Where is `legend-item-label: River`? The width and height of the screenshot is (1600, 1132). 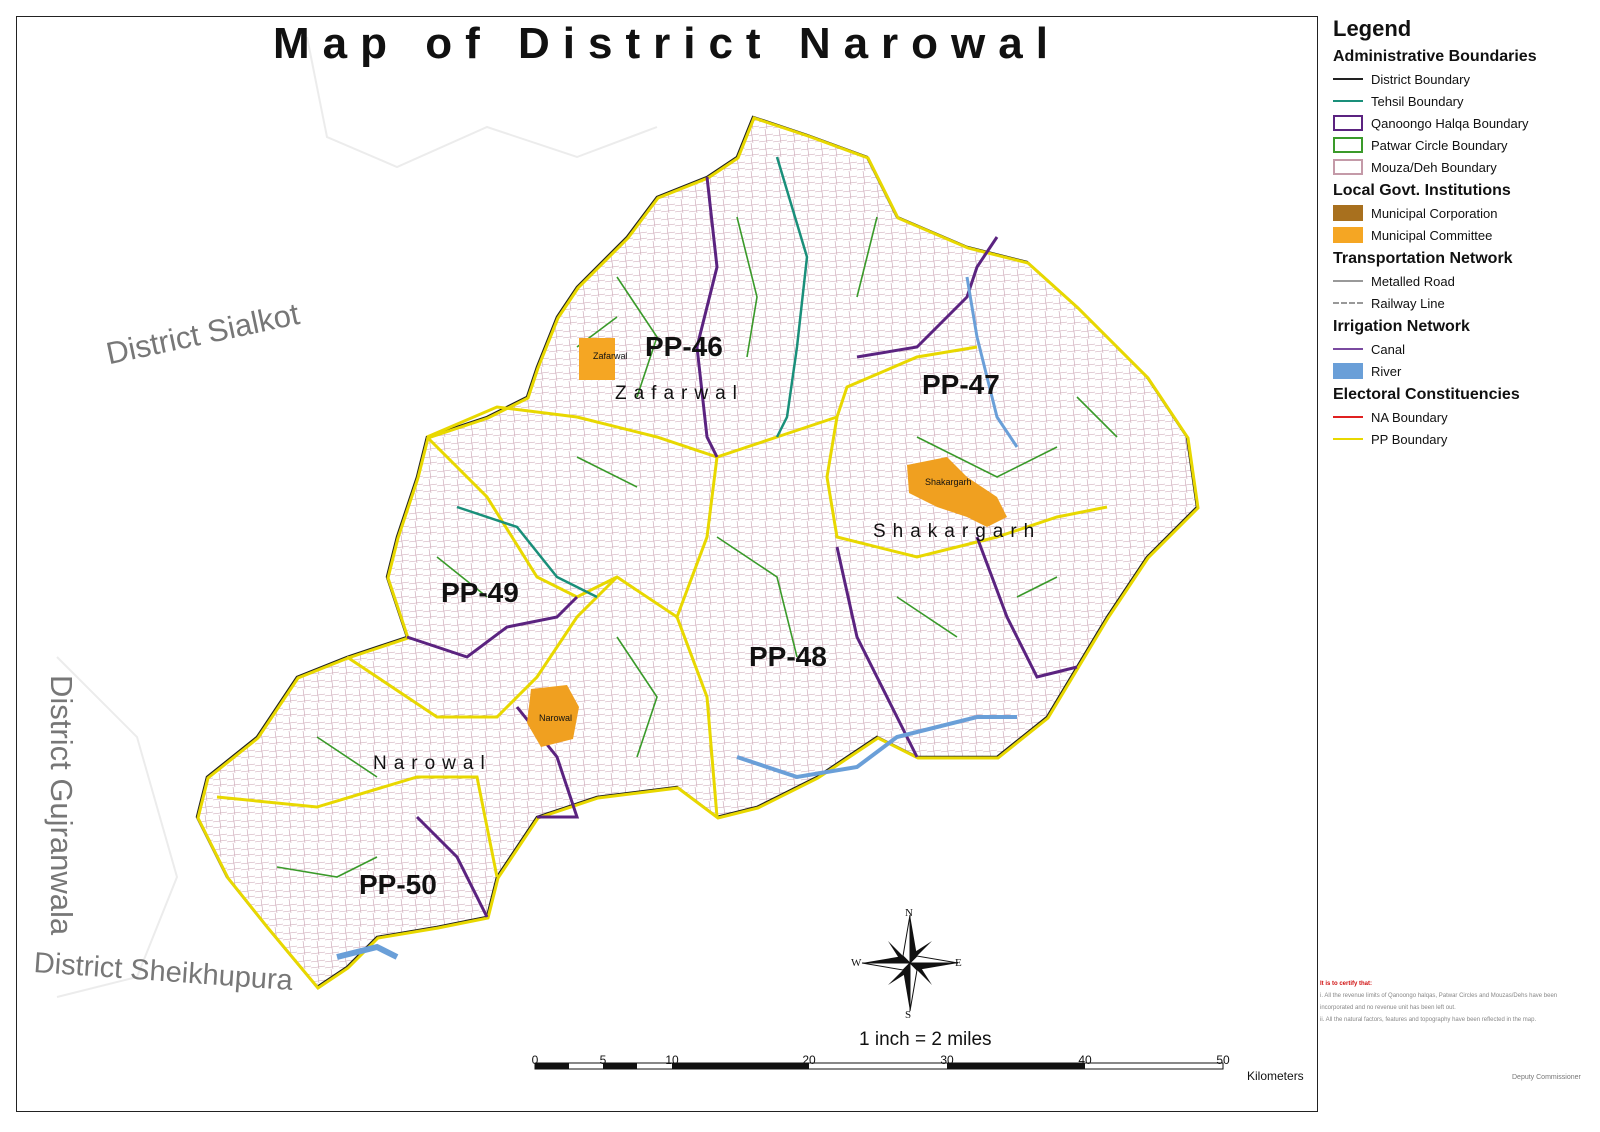 legend-item-label: River is located at coordinates (1386, 371).